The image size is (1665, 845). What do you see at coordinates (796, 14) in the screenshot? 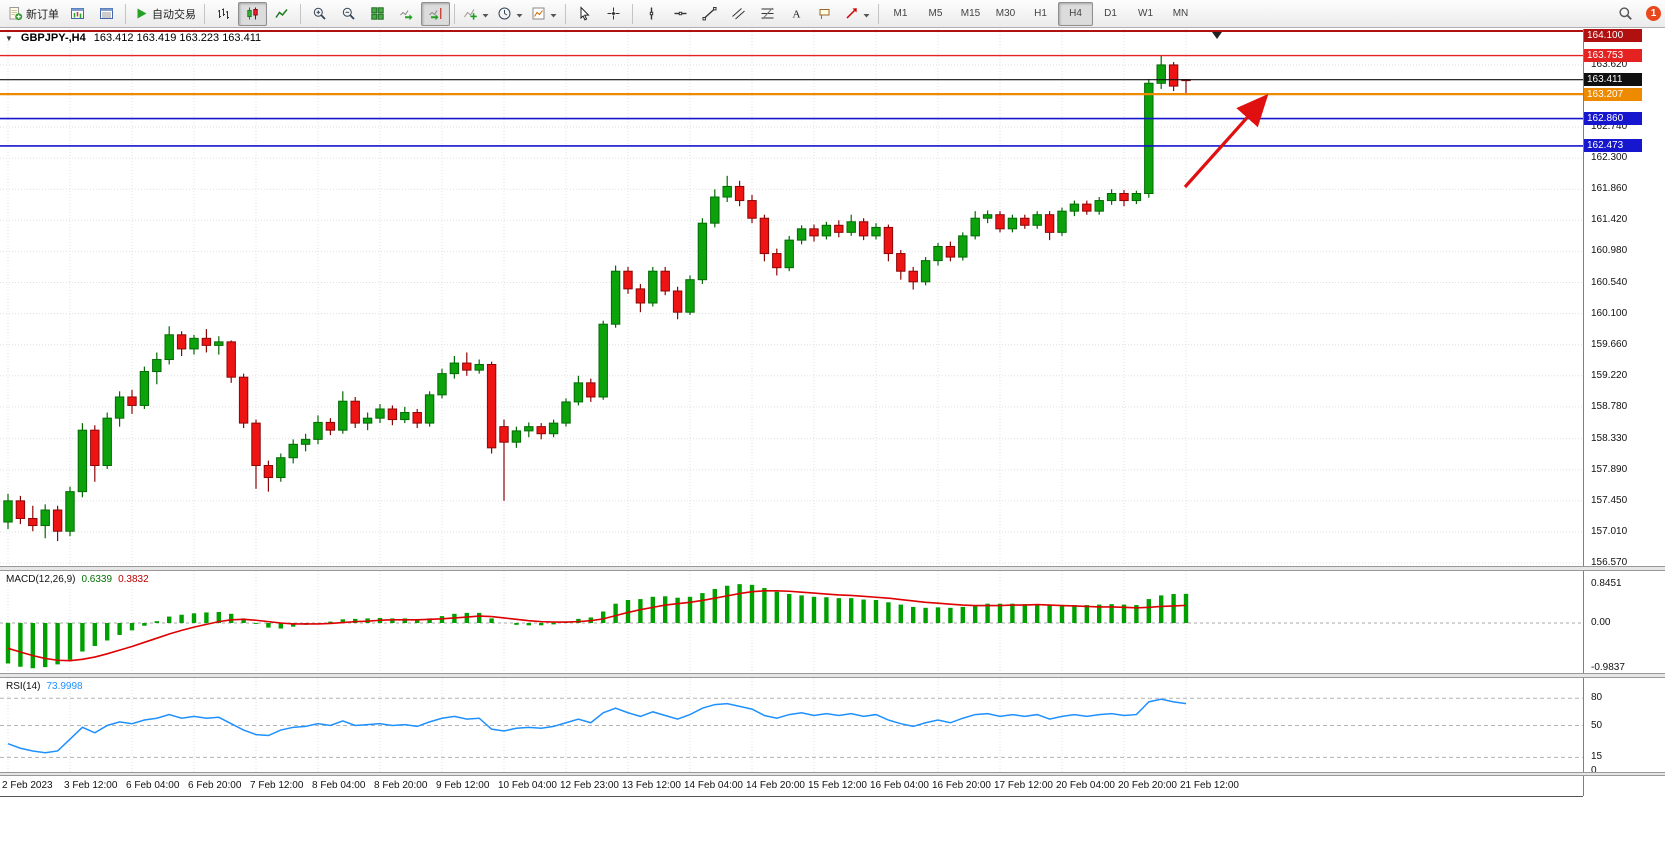
I see `text-button: A` at bounding box center [796, 14].